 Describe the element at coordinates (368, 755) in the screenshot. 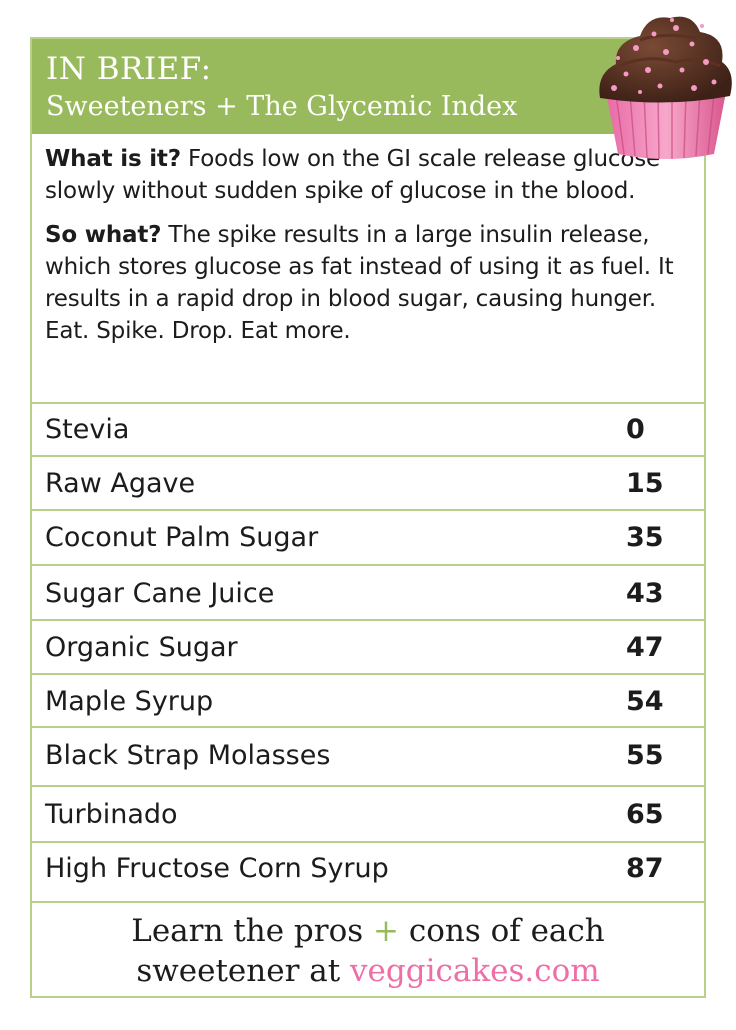

I see `table-row: Black Strap Molasses 55` at that location.